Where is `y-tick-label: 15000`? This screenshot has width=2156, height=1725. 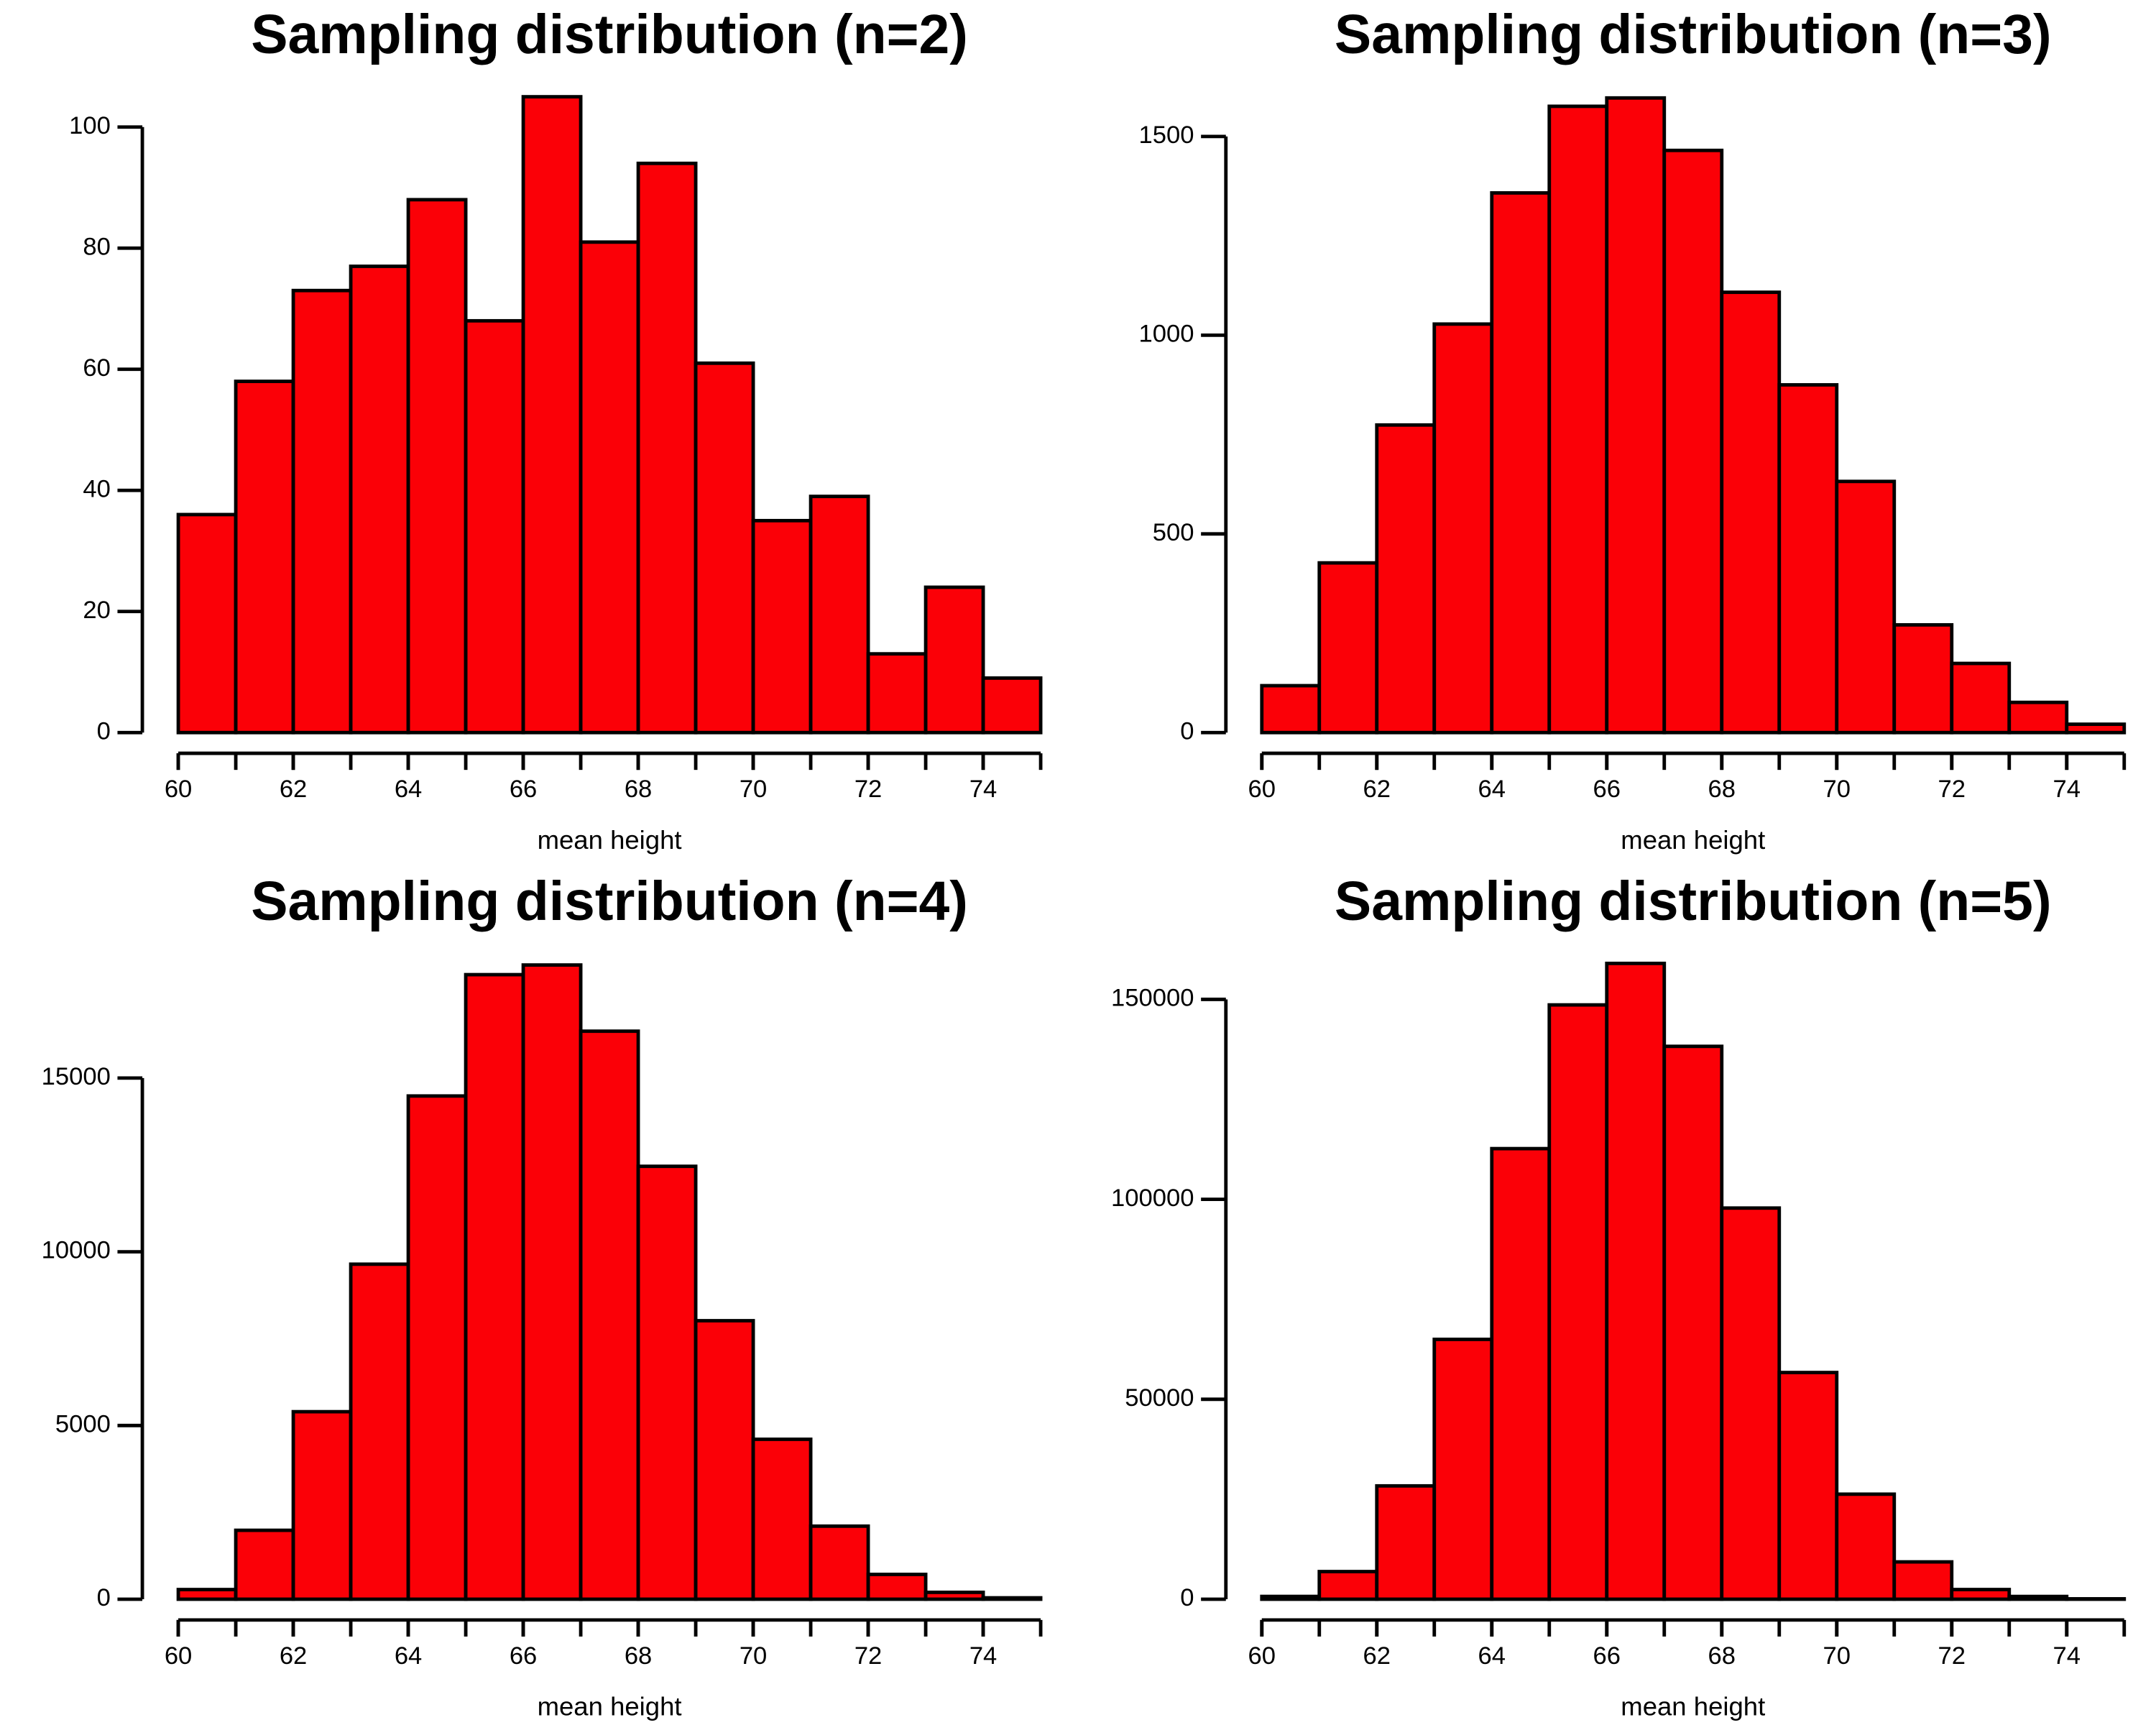 y-tick-label: 15000 is located at coordinates (76, 1076).